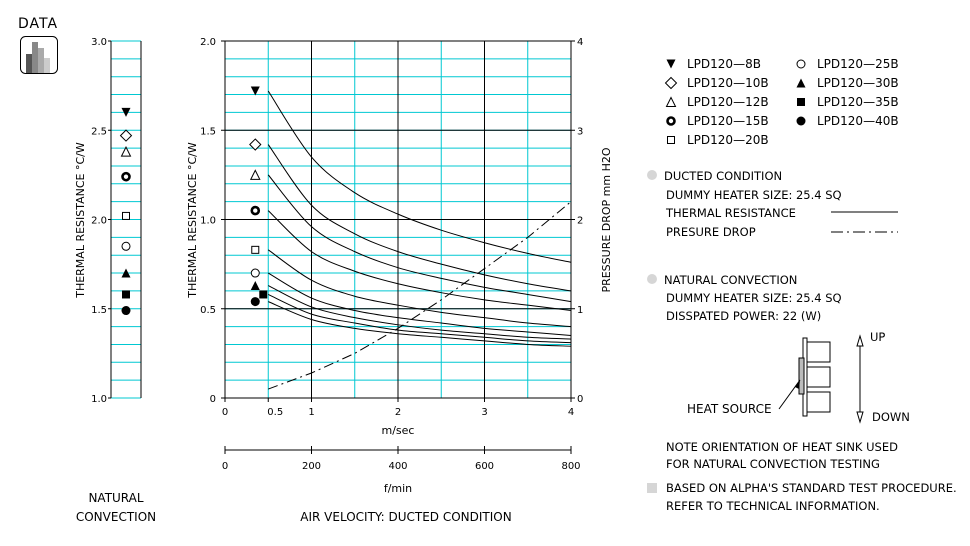 The width and height of the screenshot is (970, 546). I want to click on orientation-note-line1: NOTE ORIENTATION OF HEAT SINK USED, so click(782, 447).